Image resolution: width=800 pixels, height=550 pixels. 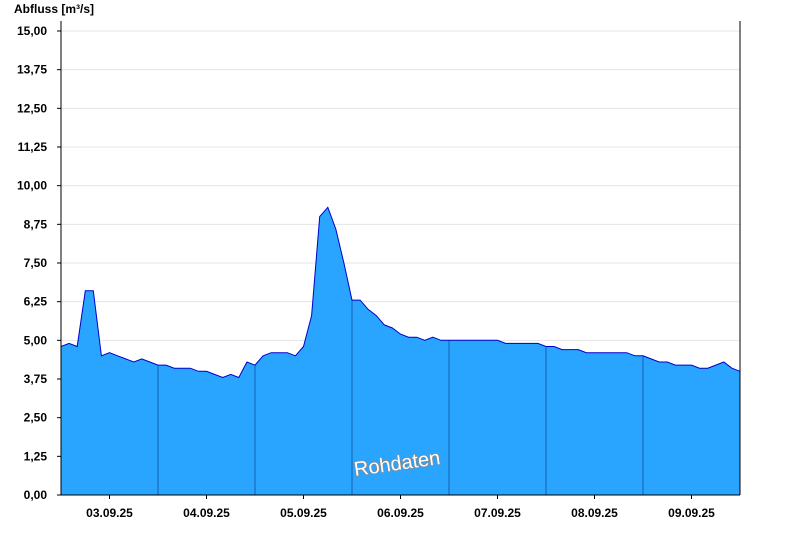 What do you see at coordinates (594, 513) in the screenshot?
I see `x-tick-label: 08.09.25` at bounding box center [594, 513].